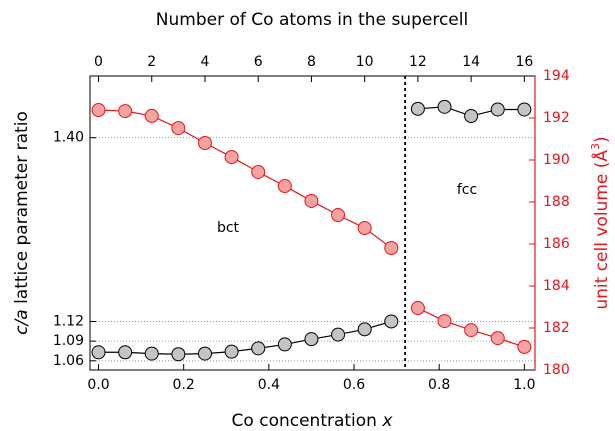 This screenshot has height=431, width=615. I want to click on x-tick-label: 0.6, so click(354, 385).